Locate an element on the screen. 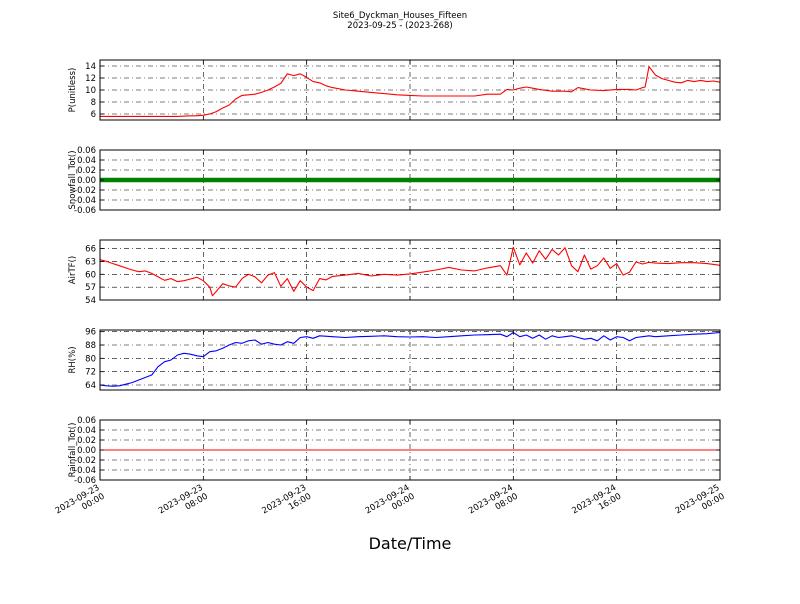 This screenshot has width=800, height=604. y-tick-label: 66 is located at coordinates (90, 250).